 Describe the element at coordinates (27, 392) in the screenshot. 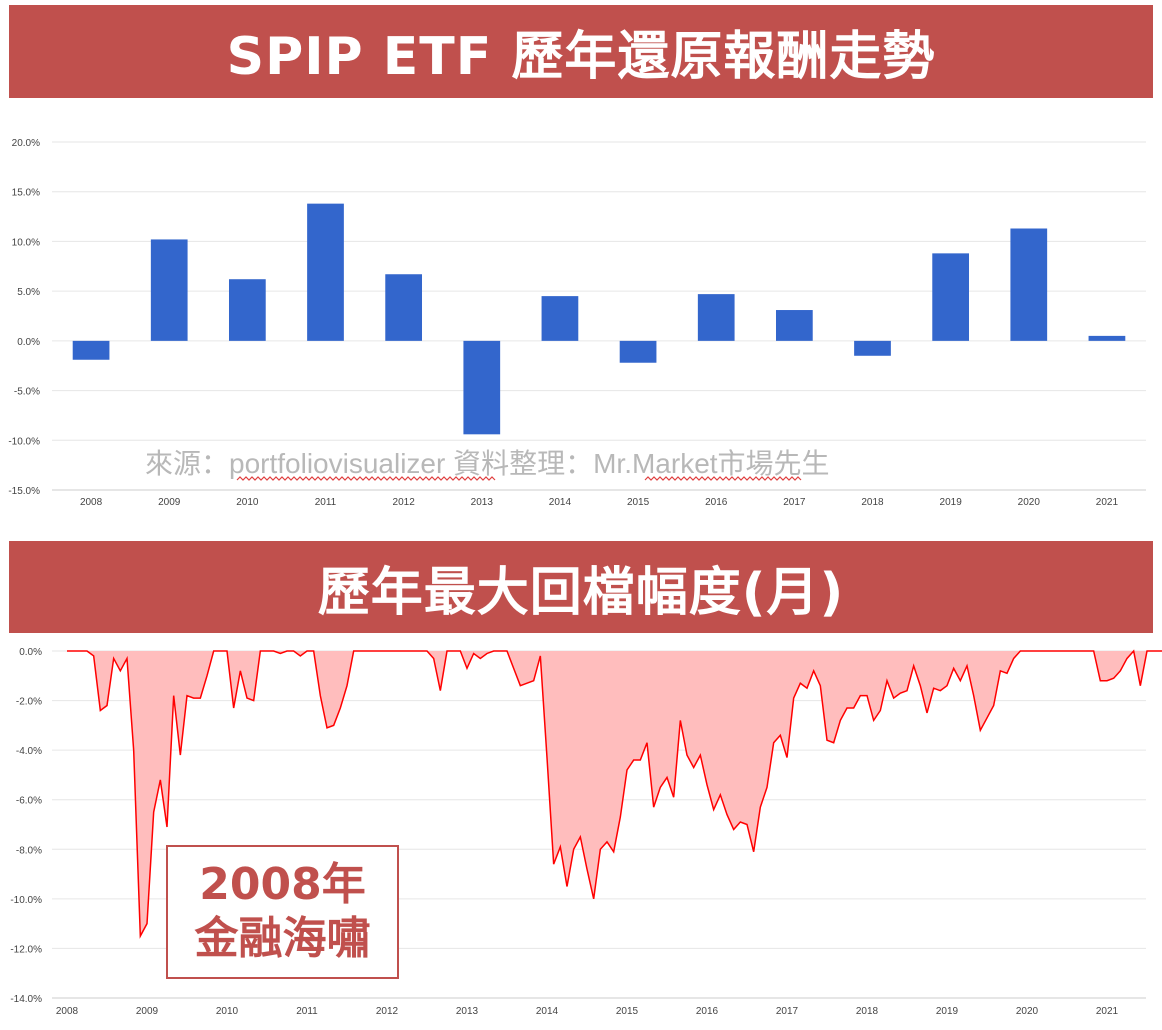

I see `y-tick-label: -5.0%` at that location.